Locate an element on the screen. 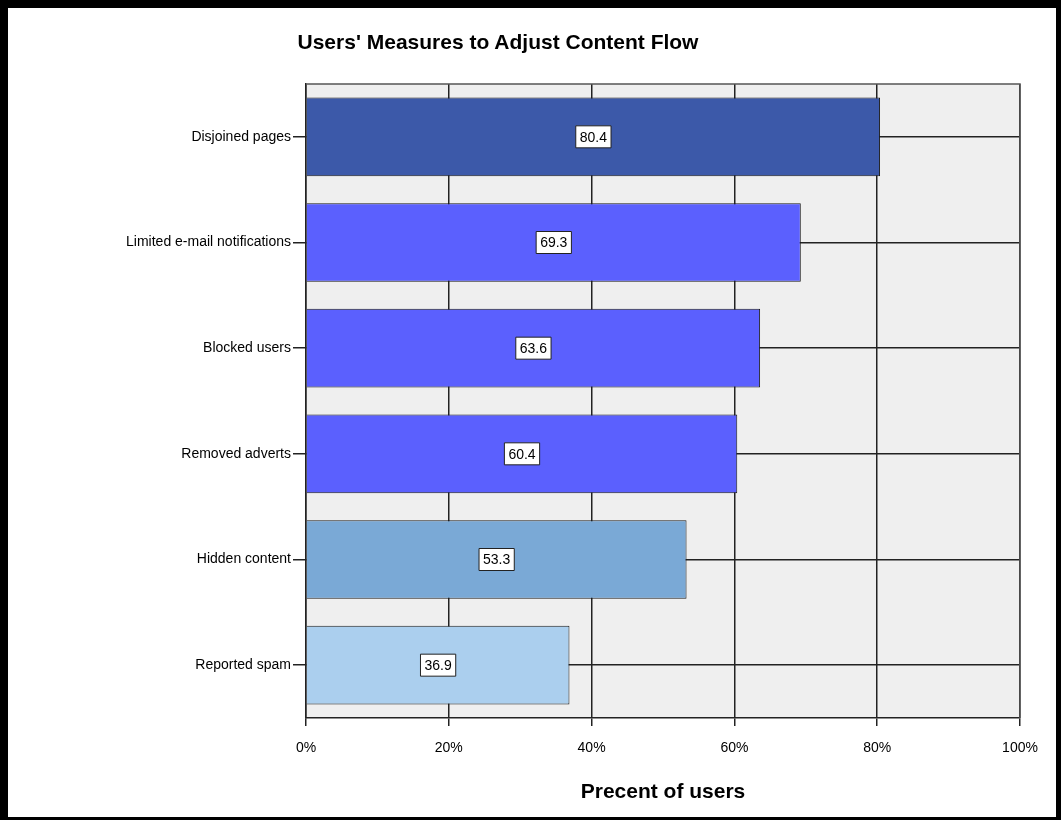 The image size is (1061, 820). data-label: 36.9 is located at coordinates (438, 665).